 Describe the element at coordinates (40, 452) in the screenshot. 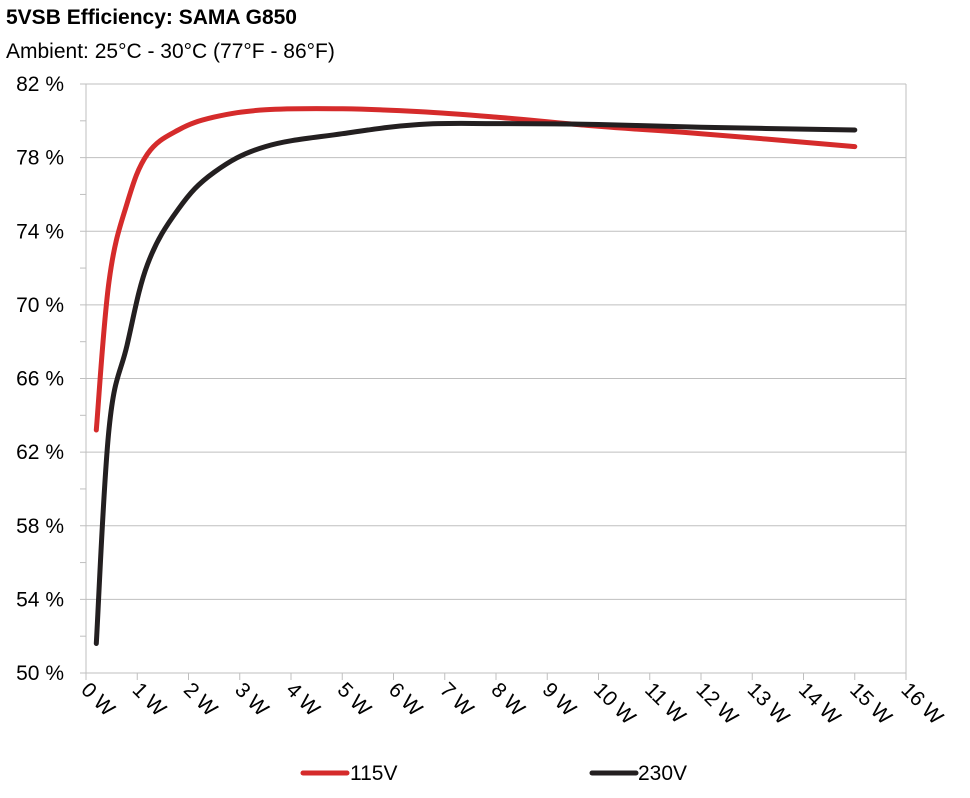

I see `y-tick-label: 62 %` at that location.